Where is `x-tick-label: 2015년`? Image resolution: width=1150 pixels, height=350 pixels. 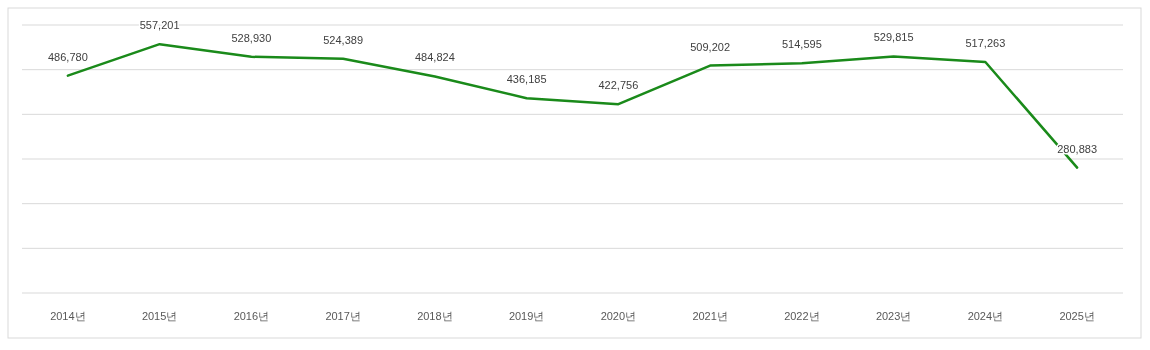 x-tick-label: 2015년 is located at coordinates (159, 316).